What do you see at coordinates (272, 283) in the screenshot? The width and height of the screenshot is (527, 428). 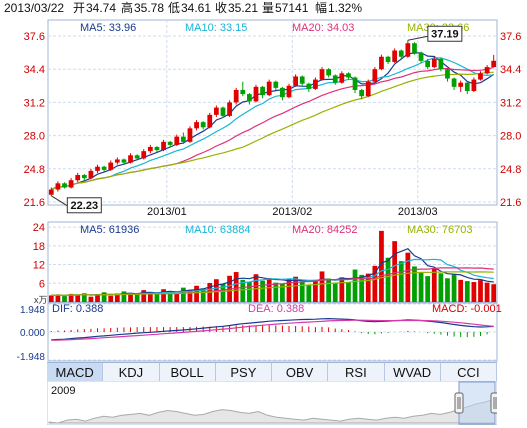 I see `volume-ma30-line` at bounding box center [272, 283].